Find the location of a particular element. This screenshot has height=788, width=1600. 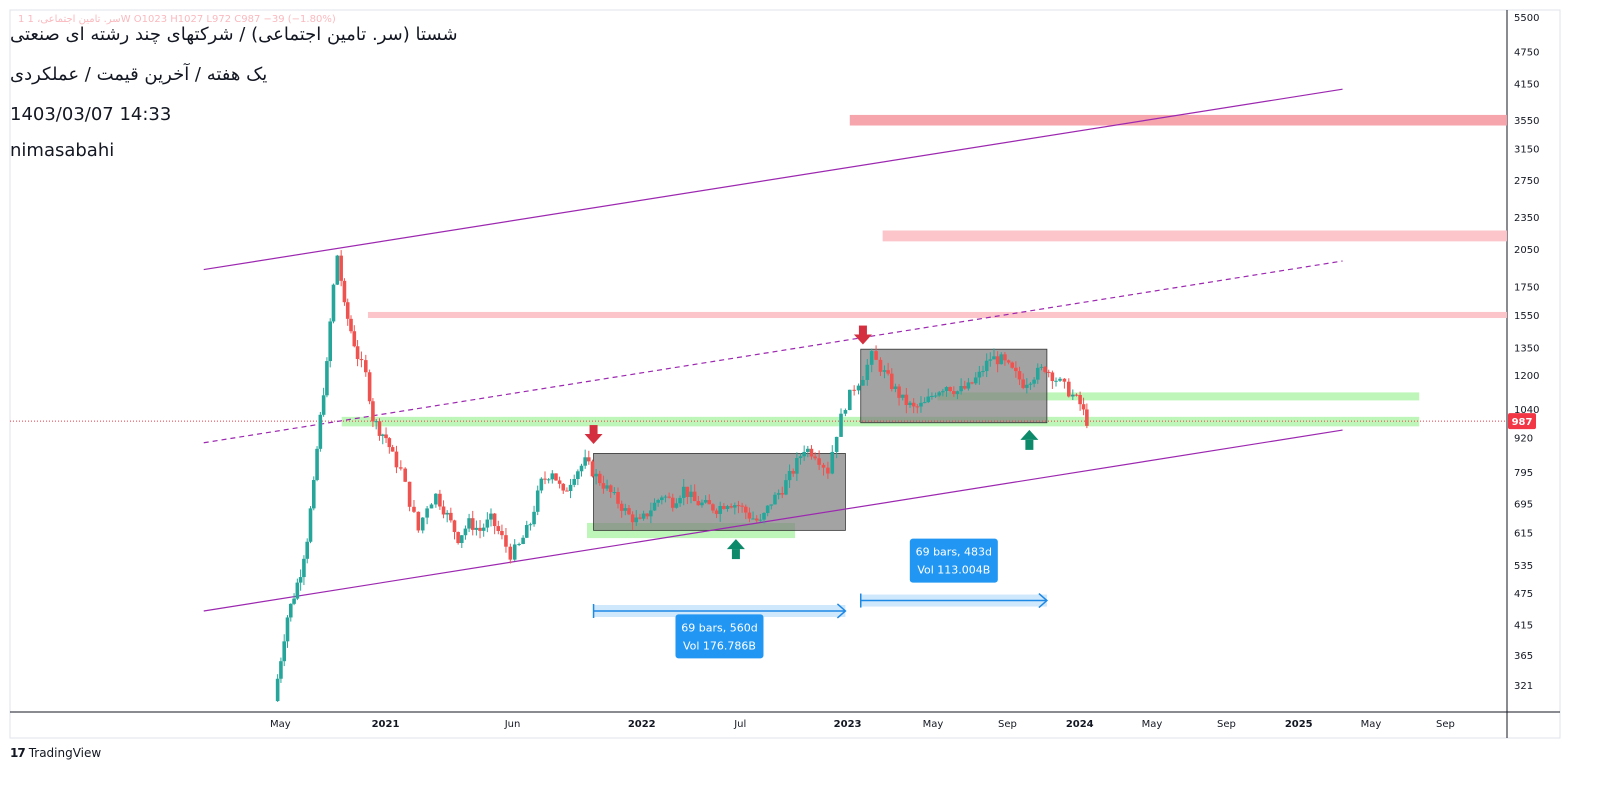

y-tick-label: 1040 is located at coordinates (1526, 410).